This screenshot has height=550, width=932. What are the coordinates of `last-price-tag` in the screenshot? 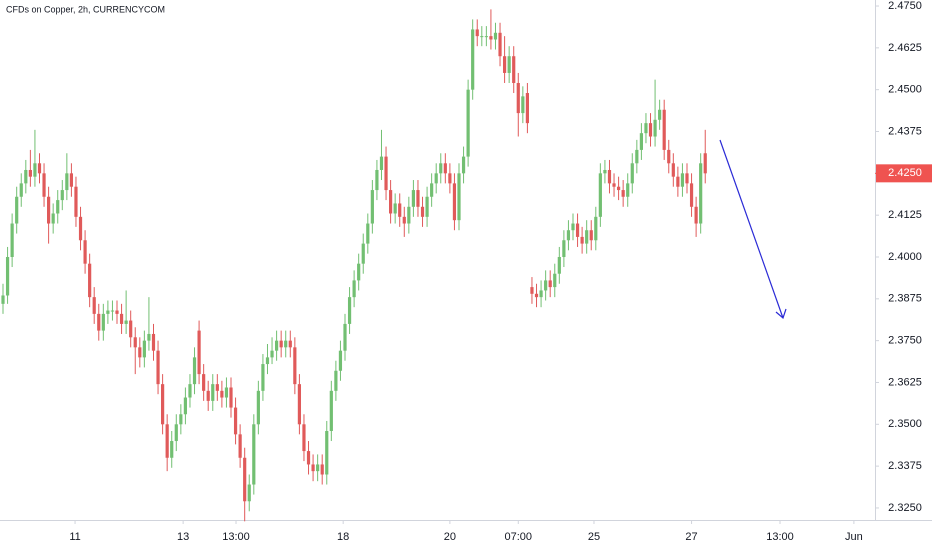 It's located at (904, 173).